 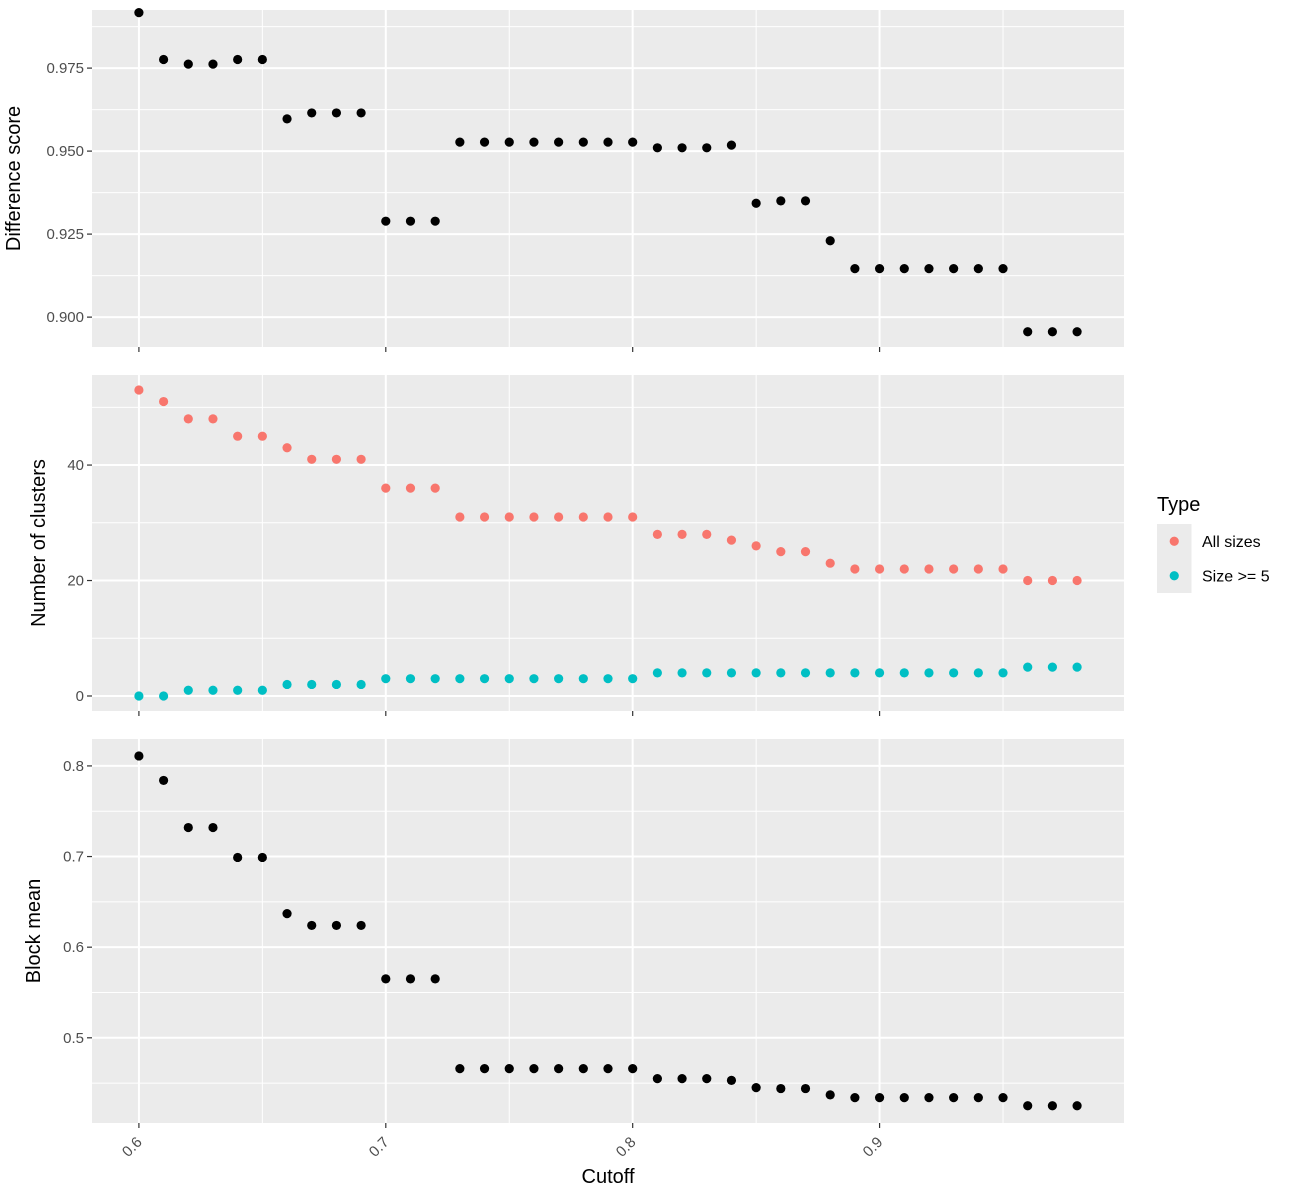 What do you see at coordinates (80, 696) in the screenshot?
I see `y-tick-label: 0` at bounding box center [80, 696].